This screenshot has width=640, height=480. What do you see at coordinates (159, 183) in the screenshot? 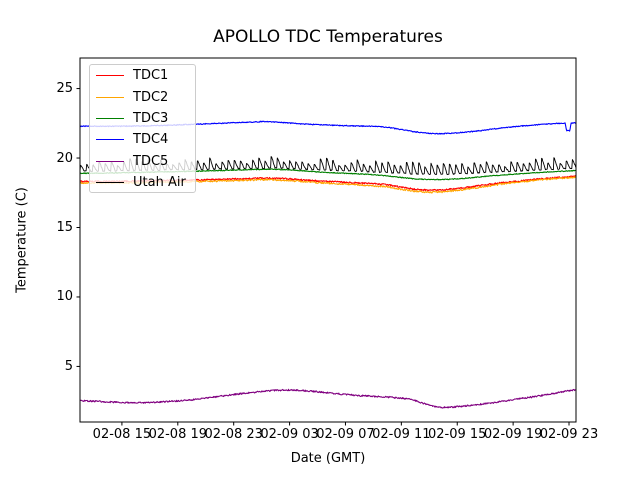
I see `legend-item-label: Utah Air` at bounding box center [159, 183].